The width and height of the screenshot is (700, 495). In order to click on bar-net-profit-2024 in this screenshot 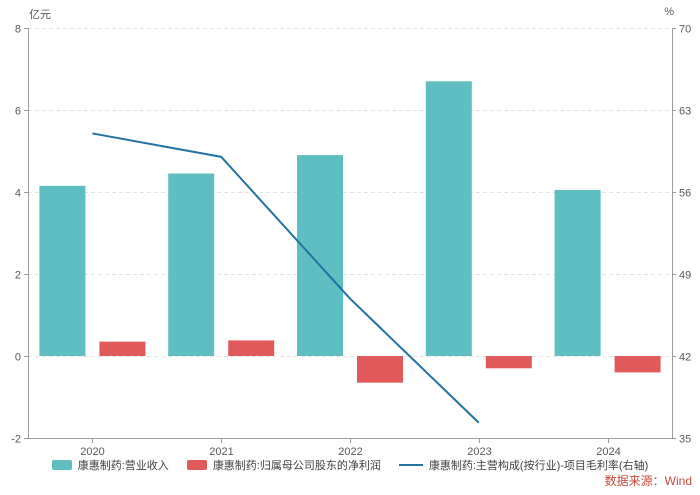, I will do `click(637, 364)`.